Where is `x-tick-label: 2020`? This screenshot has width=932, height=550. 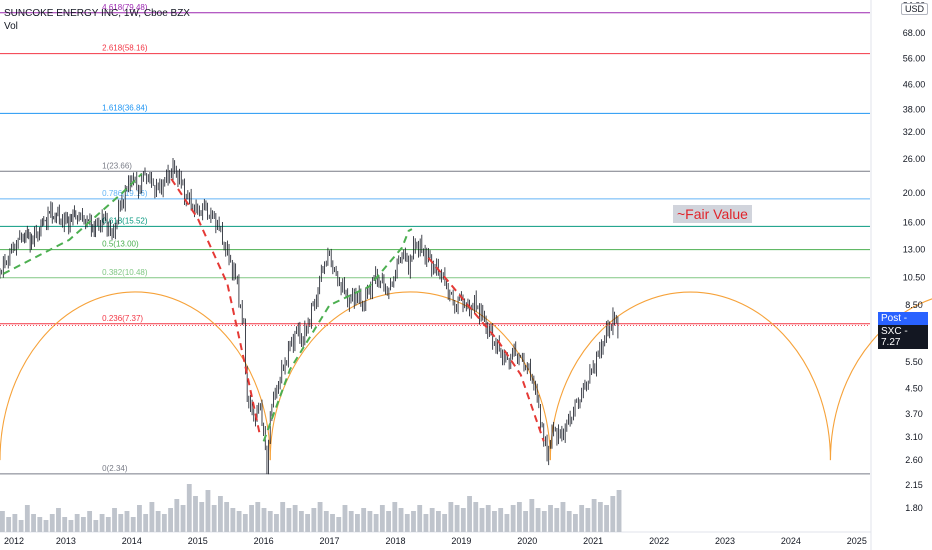
x-tick-label: 2020 is located at coordinates (527, 541).